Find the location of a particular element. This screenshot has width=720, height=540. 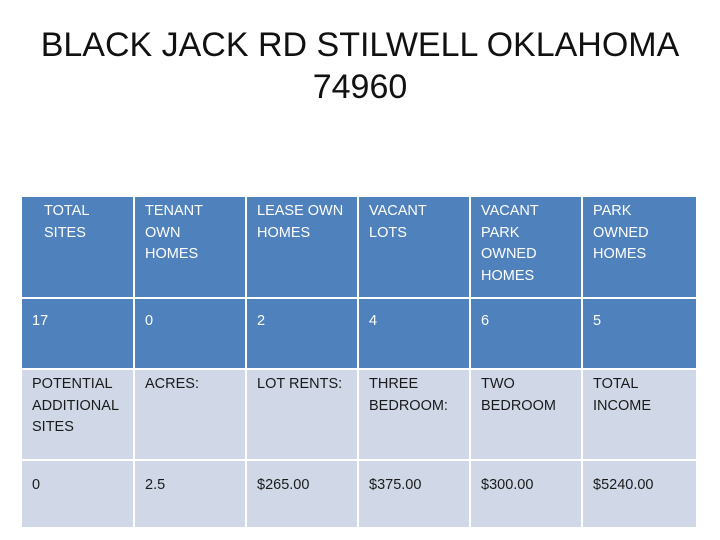

table-cell: 2 is located at coordinates (302, 334).